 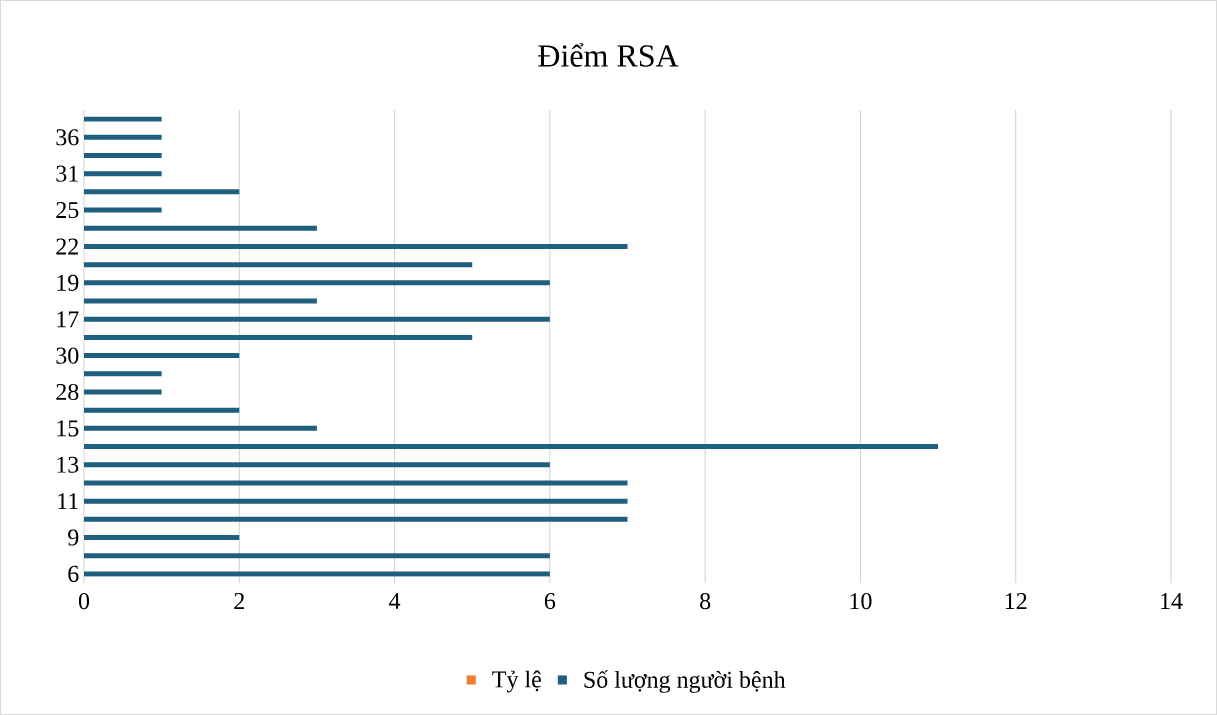 I want to click on y-tick-label: 11, so click(x=68, y=501).